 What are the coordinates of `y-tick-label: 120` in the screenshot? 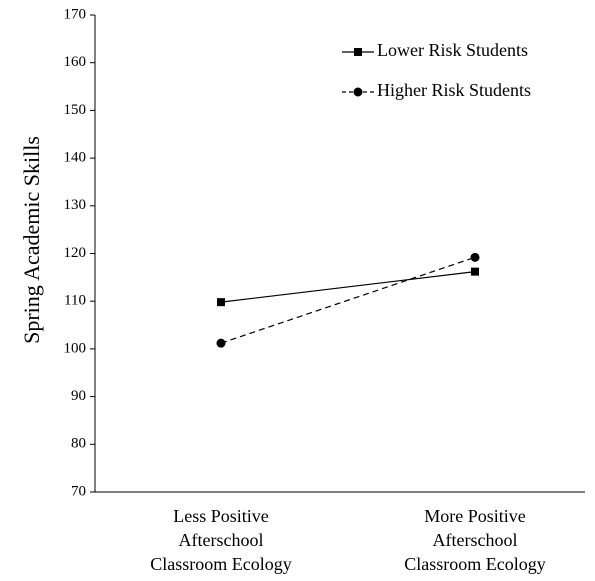 It's located at (75, 253).